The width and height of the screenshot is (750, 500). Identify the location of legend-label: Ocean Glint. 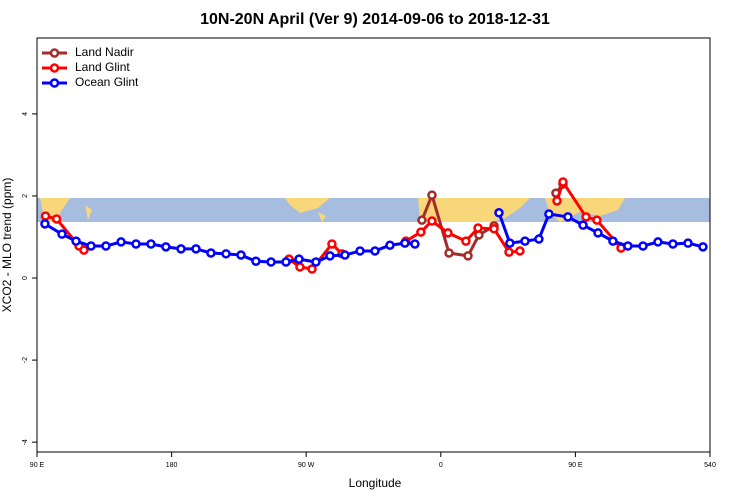
(107, 82).